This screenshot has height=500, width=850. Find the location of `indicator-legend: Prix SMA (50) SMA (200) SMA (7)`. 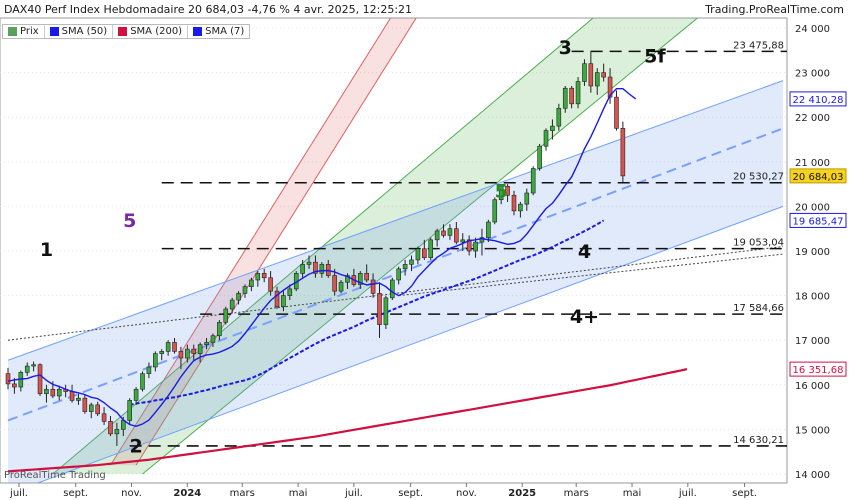

indicator-legend: Prix SMA (50) SMA (200) SMA (7) is located at coordinates (126, 31).